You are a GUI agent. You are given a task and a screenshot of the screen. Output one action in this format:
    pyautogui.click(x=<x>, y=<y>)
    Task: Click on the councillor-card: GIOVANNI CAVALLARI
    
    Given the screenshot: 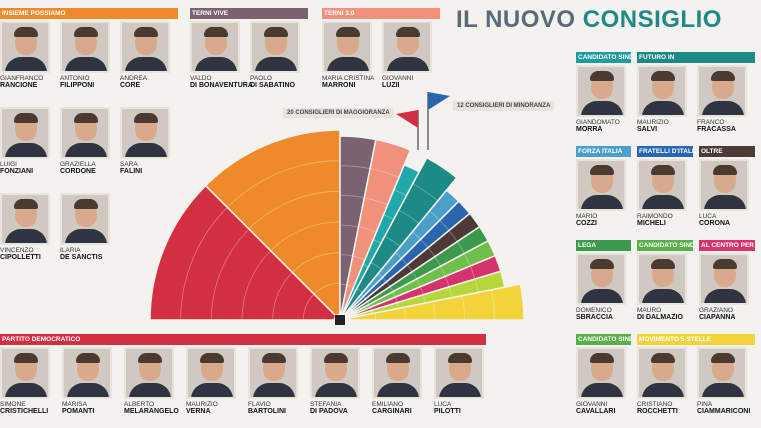 What is the action you would take?
    pyautogui.click(x=603, y=381)
    